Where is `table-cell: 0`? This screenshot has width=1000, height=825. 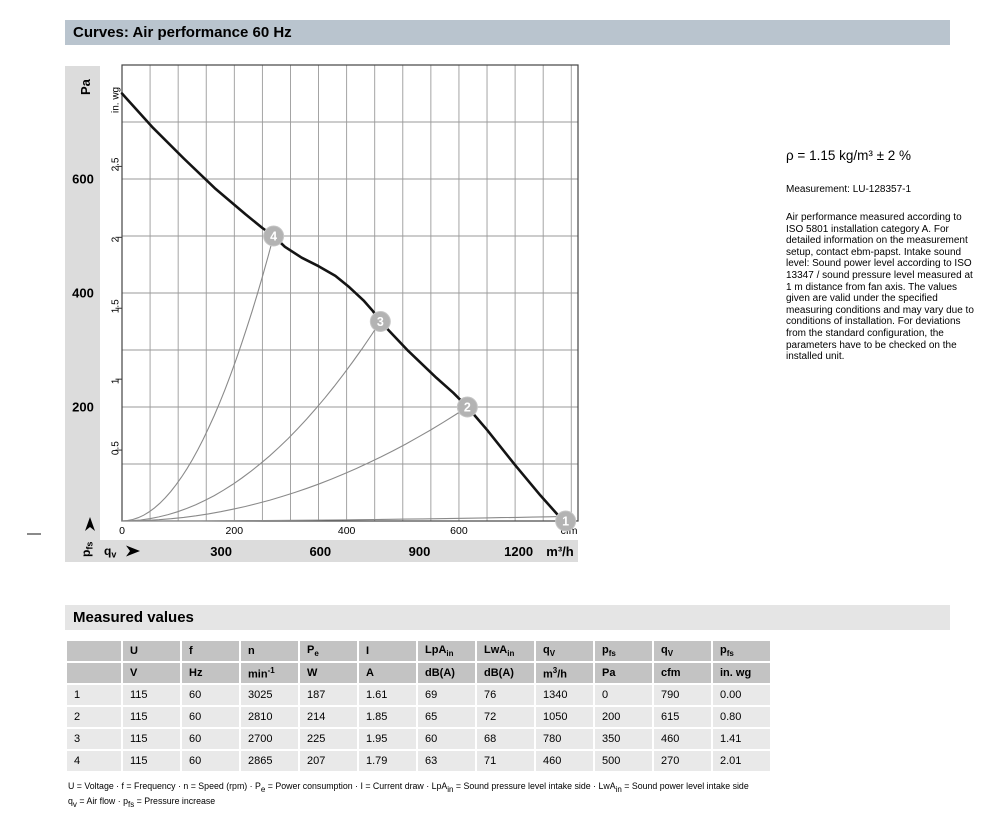
table-cell: 0 is located at coordinates (623, 695).